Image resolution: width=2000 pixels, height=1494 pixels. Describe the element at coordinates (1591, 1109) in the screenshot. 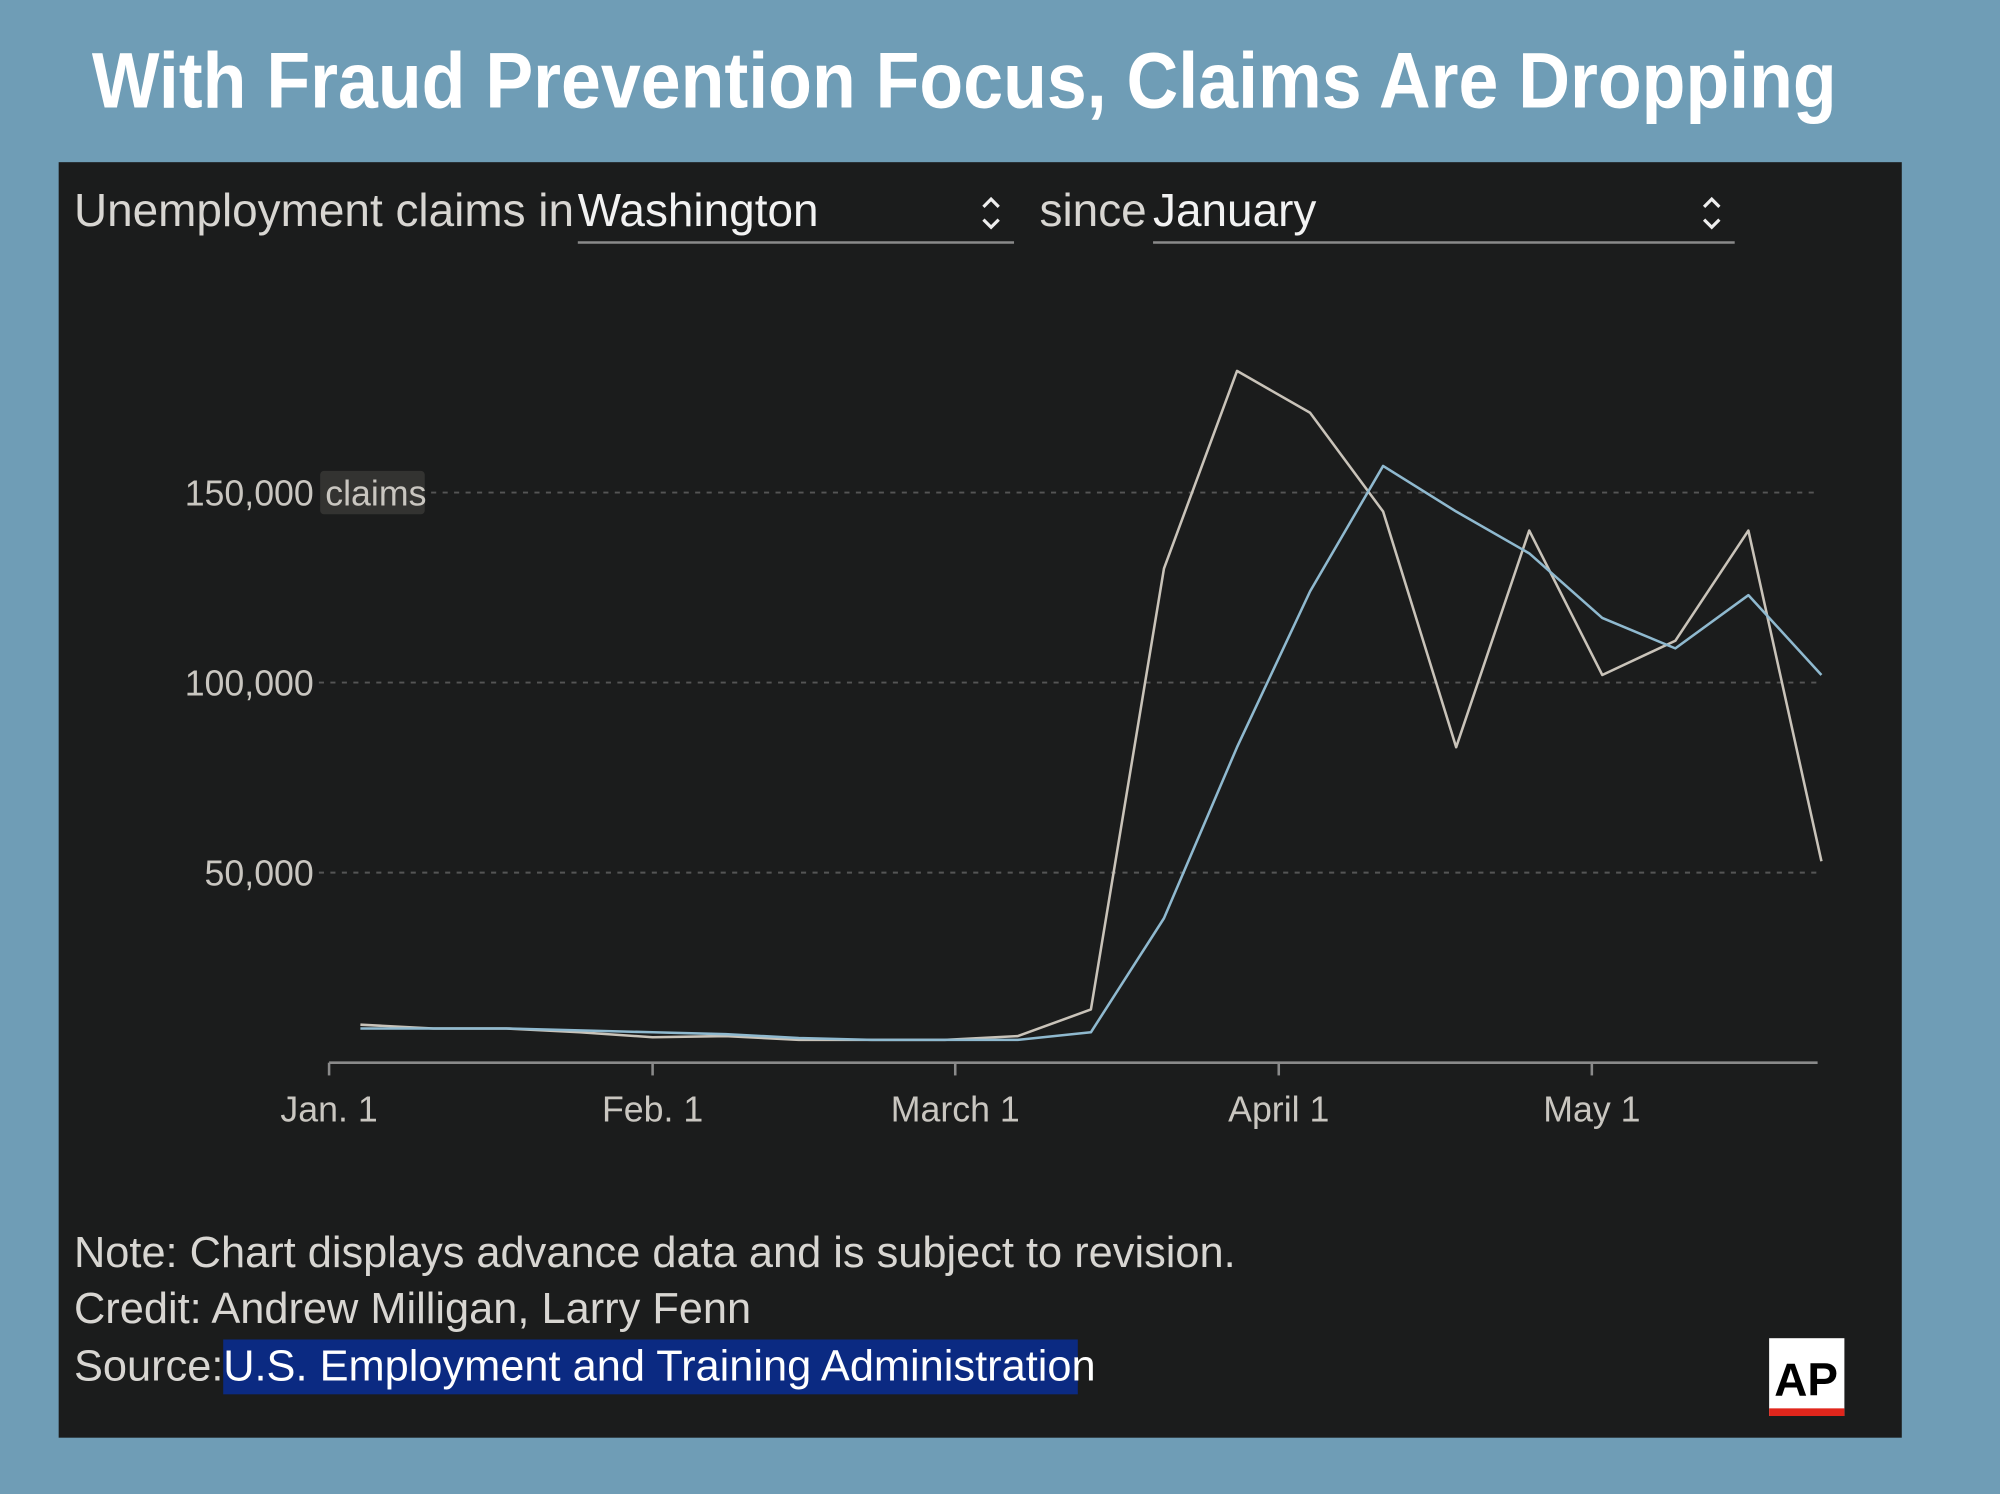

I see `x-tick-label: May 1` at that location.